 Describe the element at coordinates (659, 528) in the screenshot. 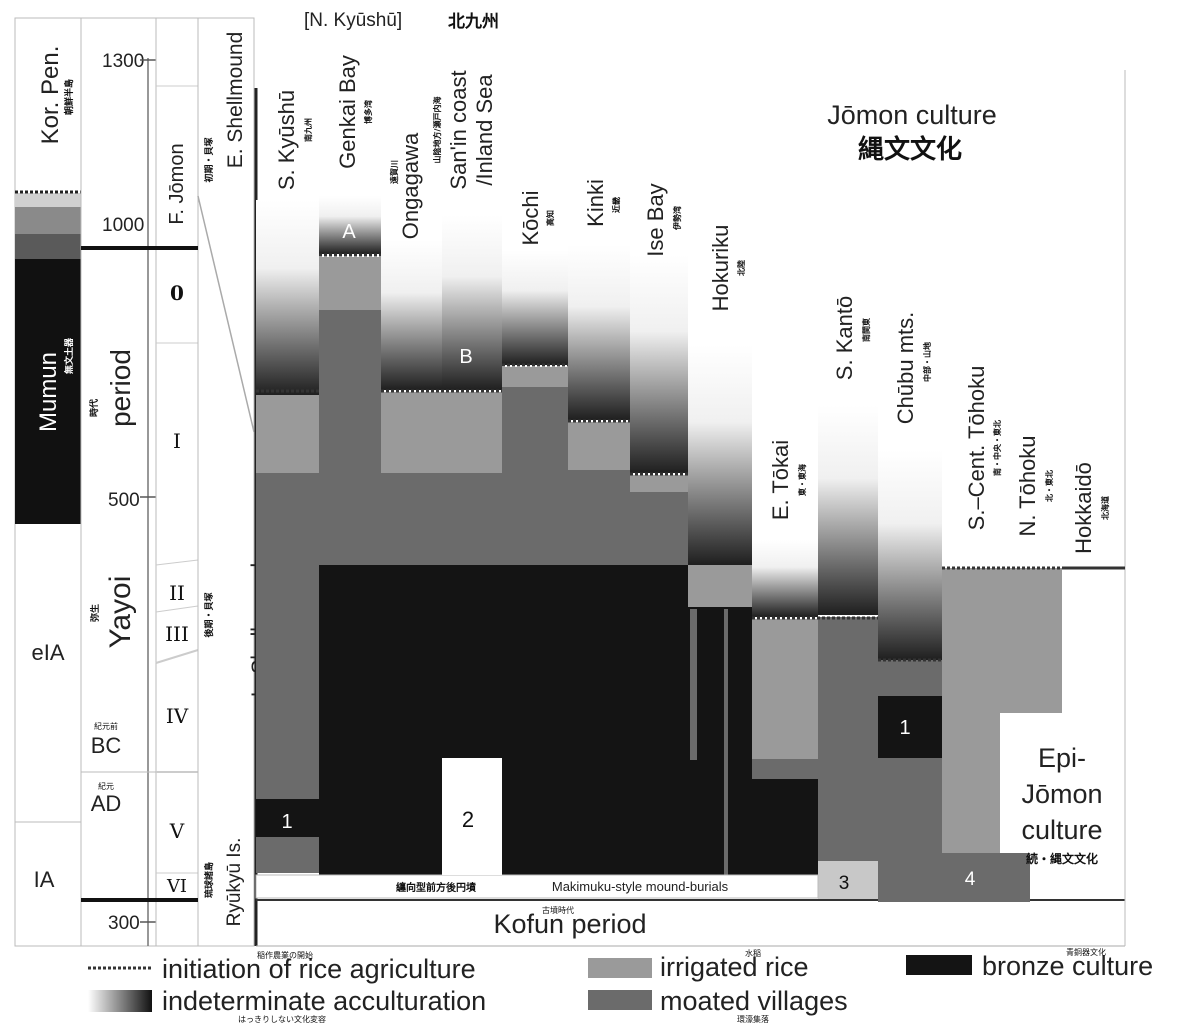

I see `ise-moated` at that location.